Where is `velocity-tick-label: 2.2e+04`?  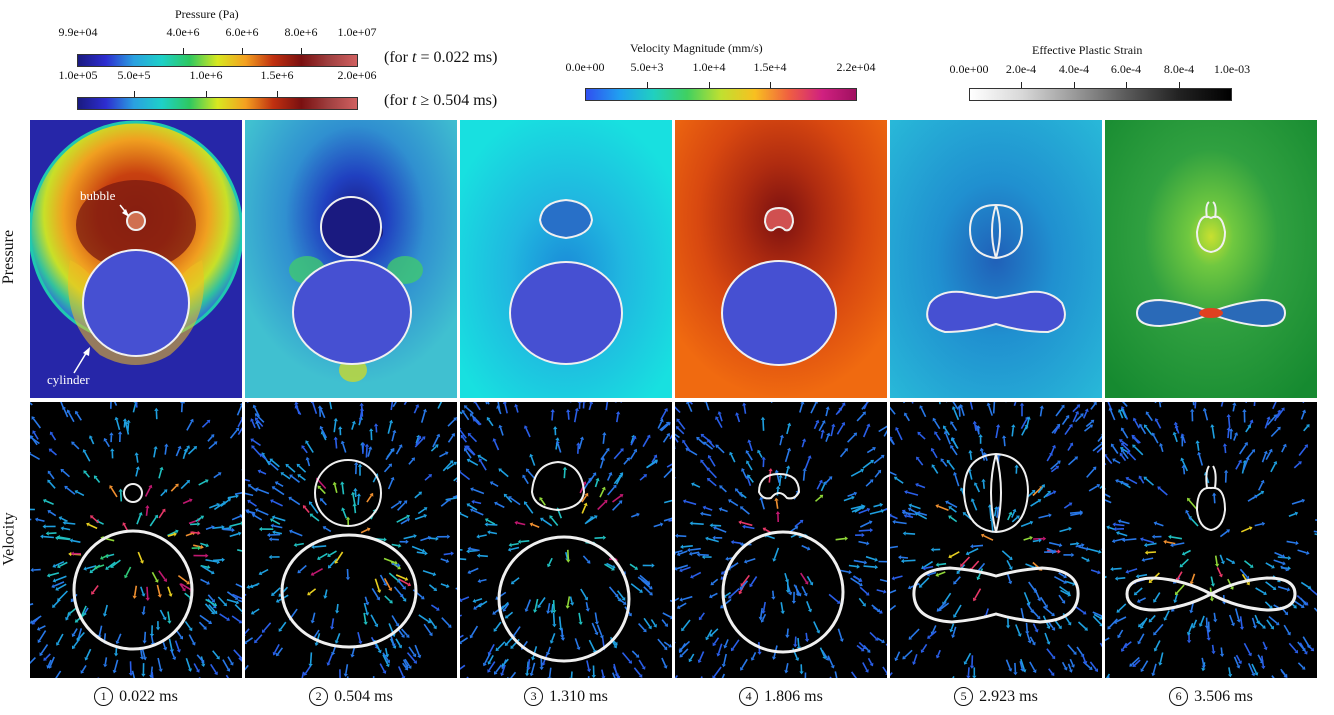
velocity-tick-label: 2.2e+04 is located at coordinates (856, 67).